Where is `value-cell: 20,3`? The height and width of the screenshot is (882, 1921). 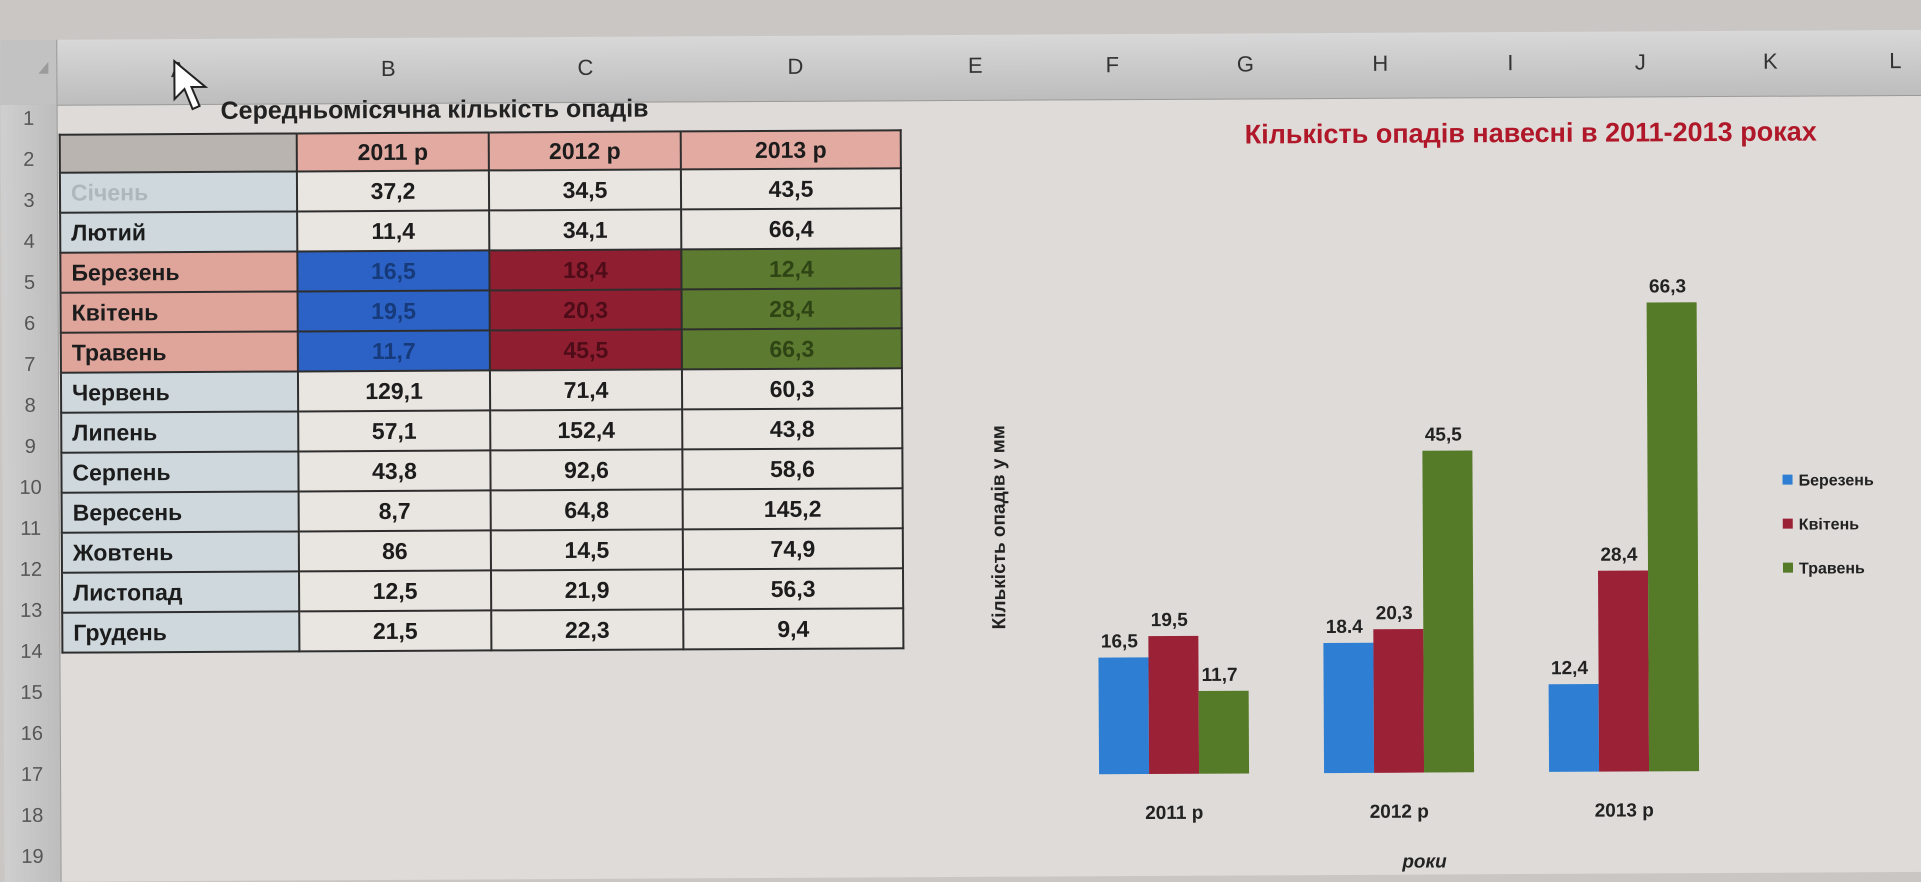
value-cell: 20,3 is located at coordinates (585, 310).